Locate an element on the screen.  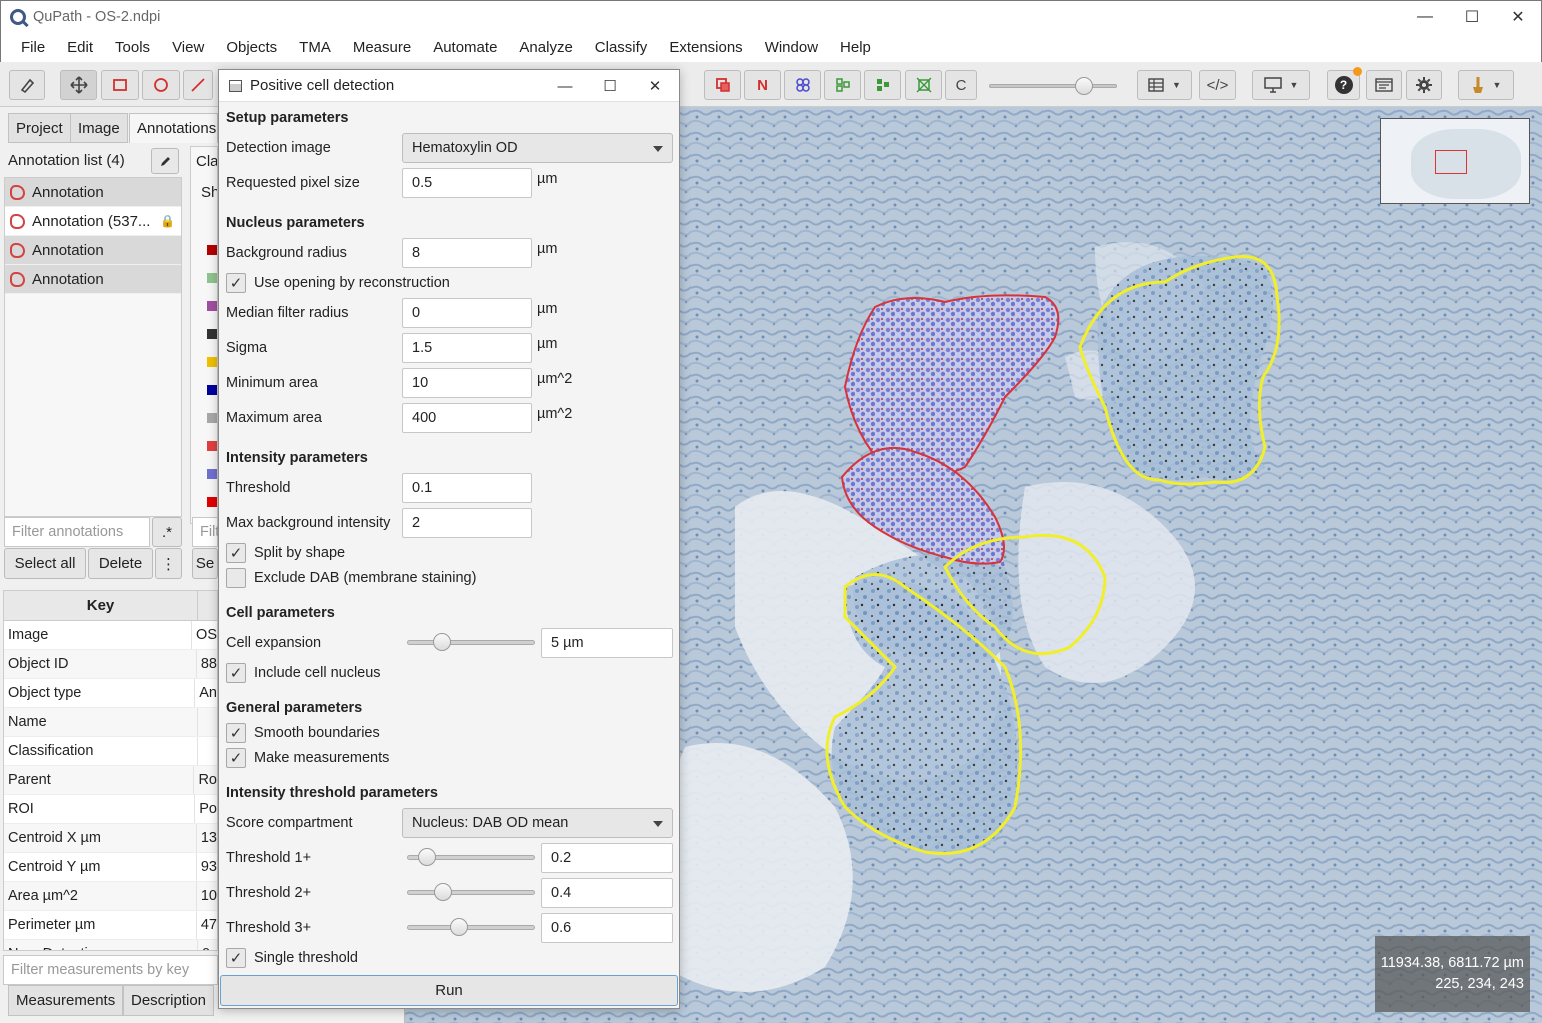
make-measurements-checkbox: ✓ is located at coordinates (236, 758).